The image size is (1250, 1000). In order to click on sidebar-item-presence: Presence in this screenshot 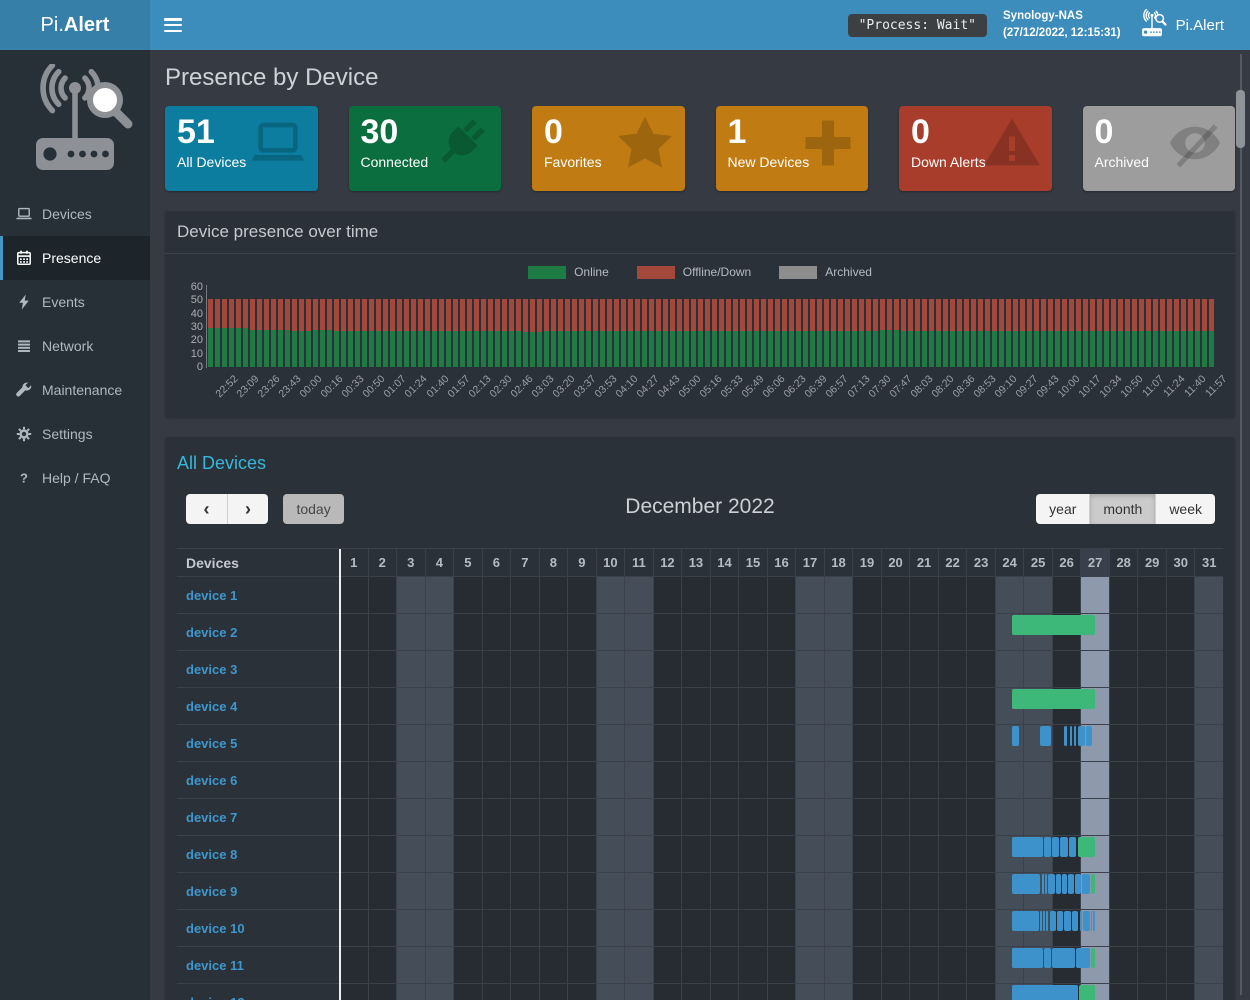, I will do `click(75, 258)`.